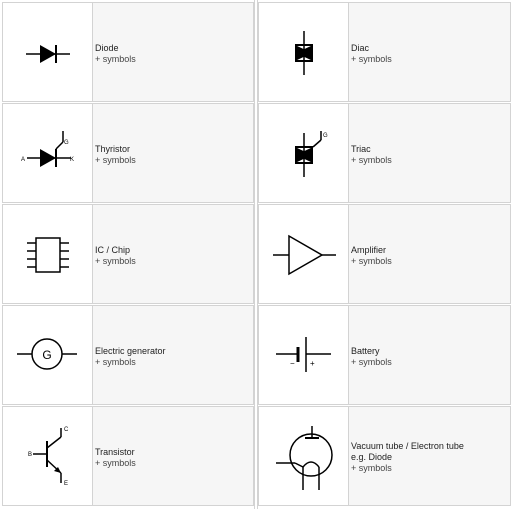 This screenshot has width=514, height=509. What do you see at coordinates (256, 254) in the screenshot?
I see `column-divider` at bounding box center [256, 254].